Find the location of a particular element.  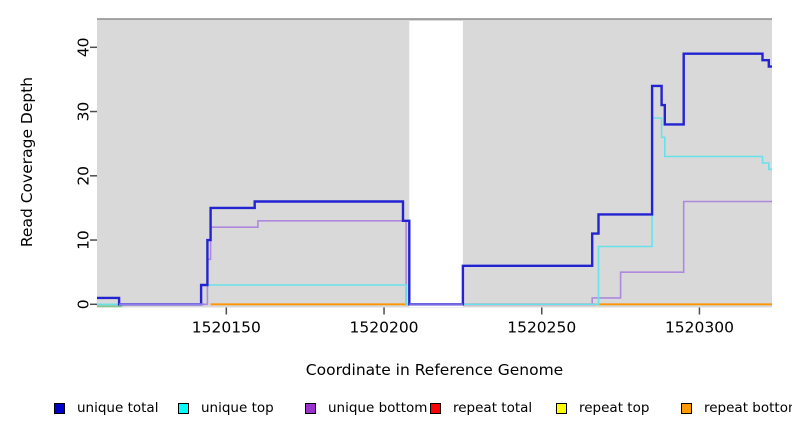

legend-item-unique-total: unique total is located at coordinates (106, 408).